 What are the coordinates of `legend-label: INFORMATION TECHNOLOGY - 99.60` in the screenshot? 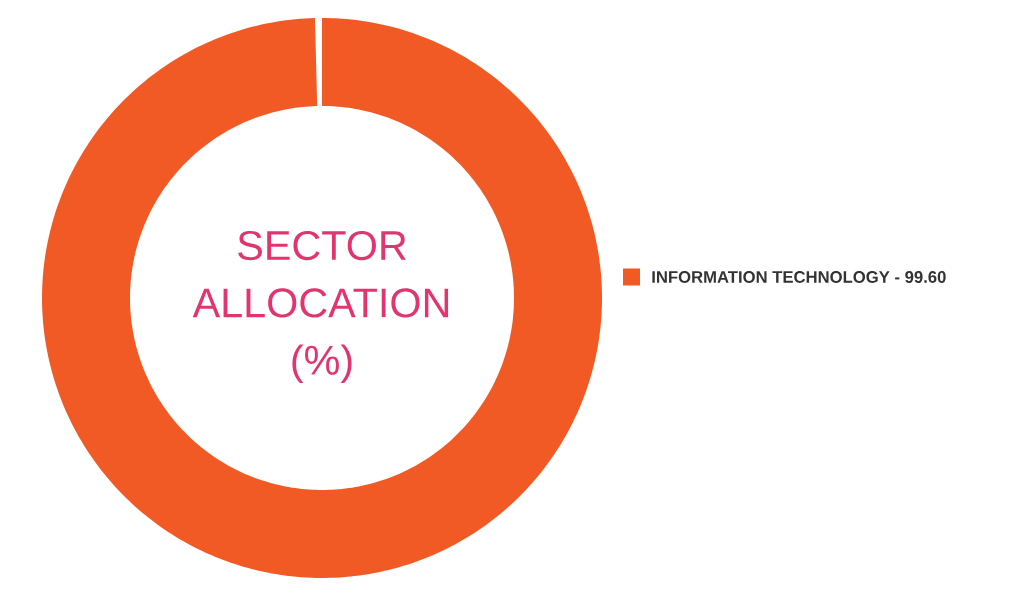 It's located at (799, 277).